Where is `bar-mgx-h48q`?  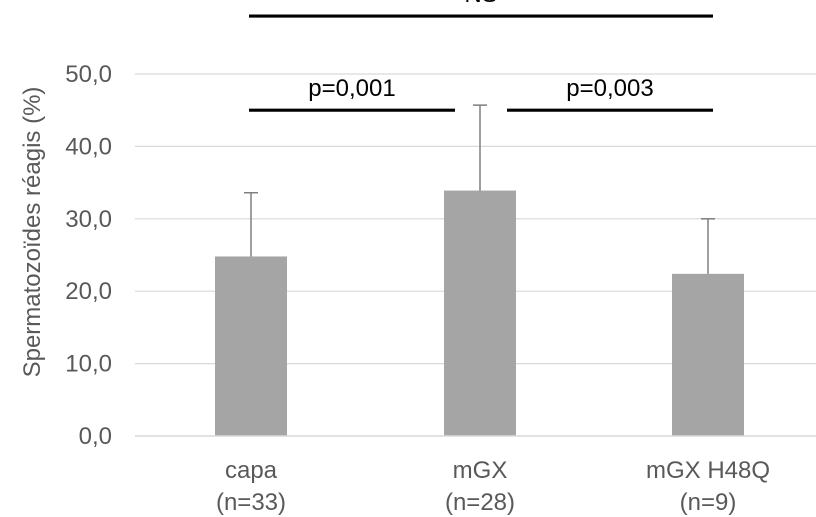 bar-mgx-h48q is located at coordinates (708, 354).